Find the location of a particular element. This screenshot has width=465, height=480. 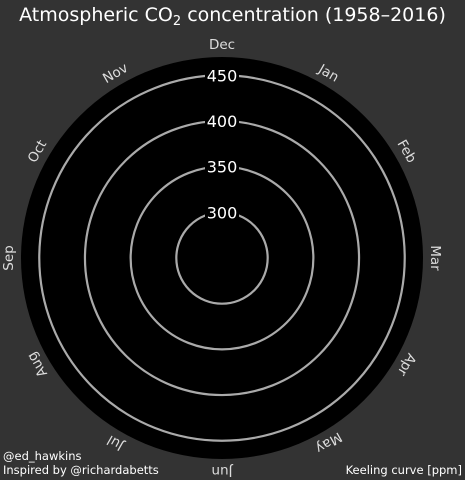

ring-label-400: 400 is located at coordinates (222, 121).